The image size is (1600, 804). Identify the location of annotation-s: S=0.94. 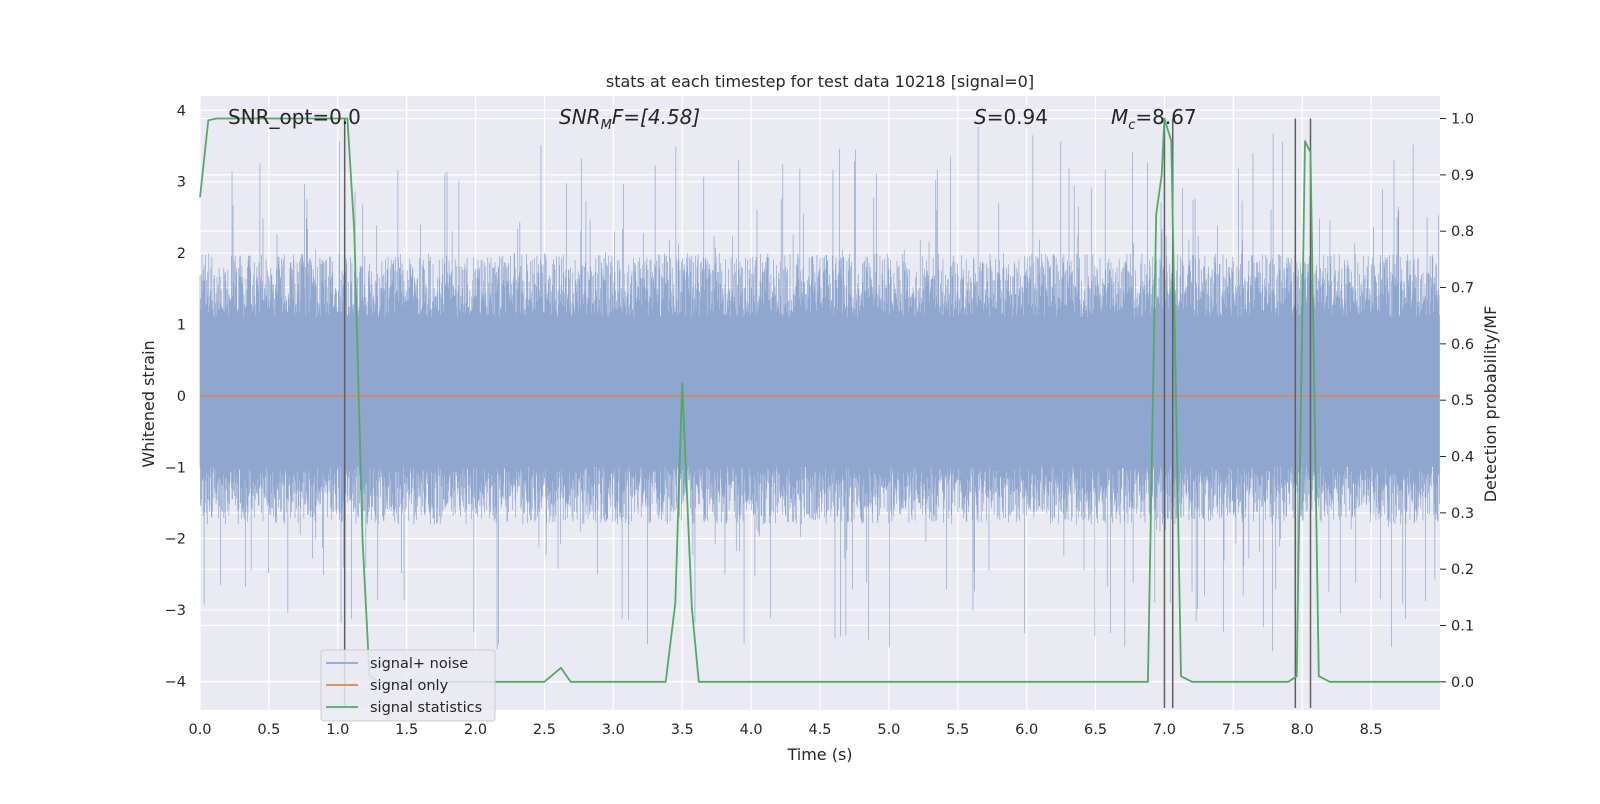
(1011, 117).